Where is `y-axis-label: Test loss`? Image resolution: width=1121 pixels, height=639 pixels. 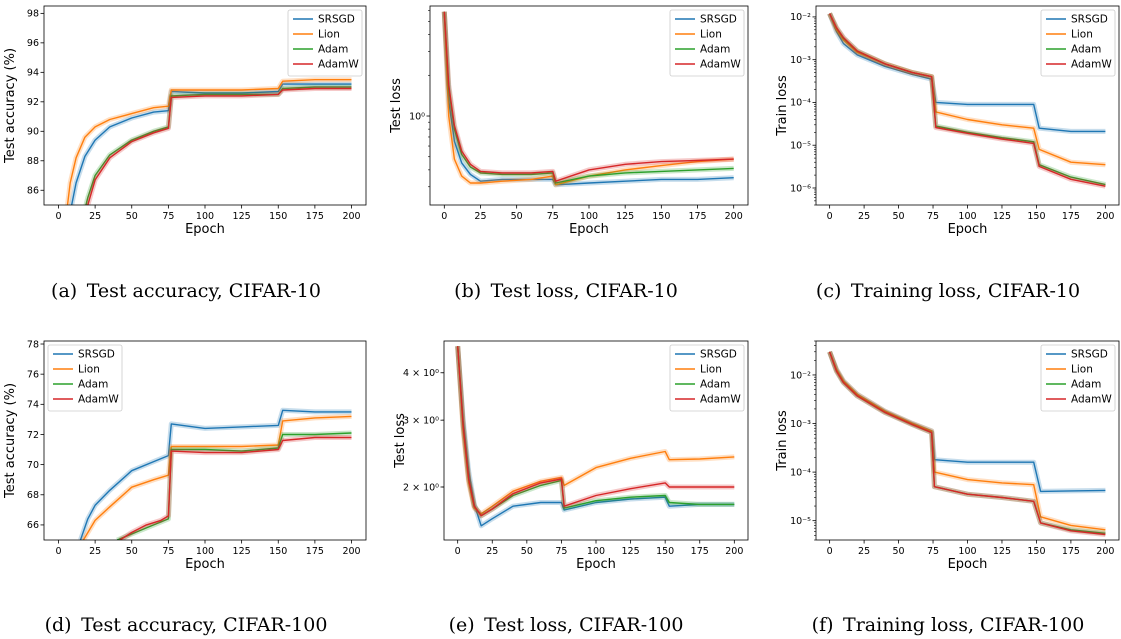
y-axis-label: Test loss is located at coordinates (396, 106).